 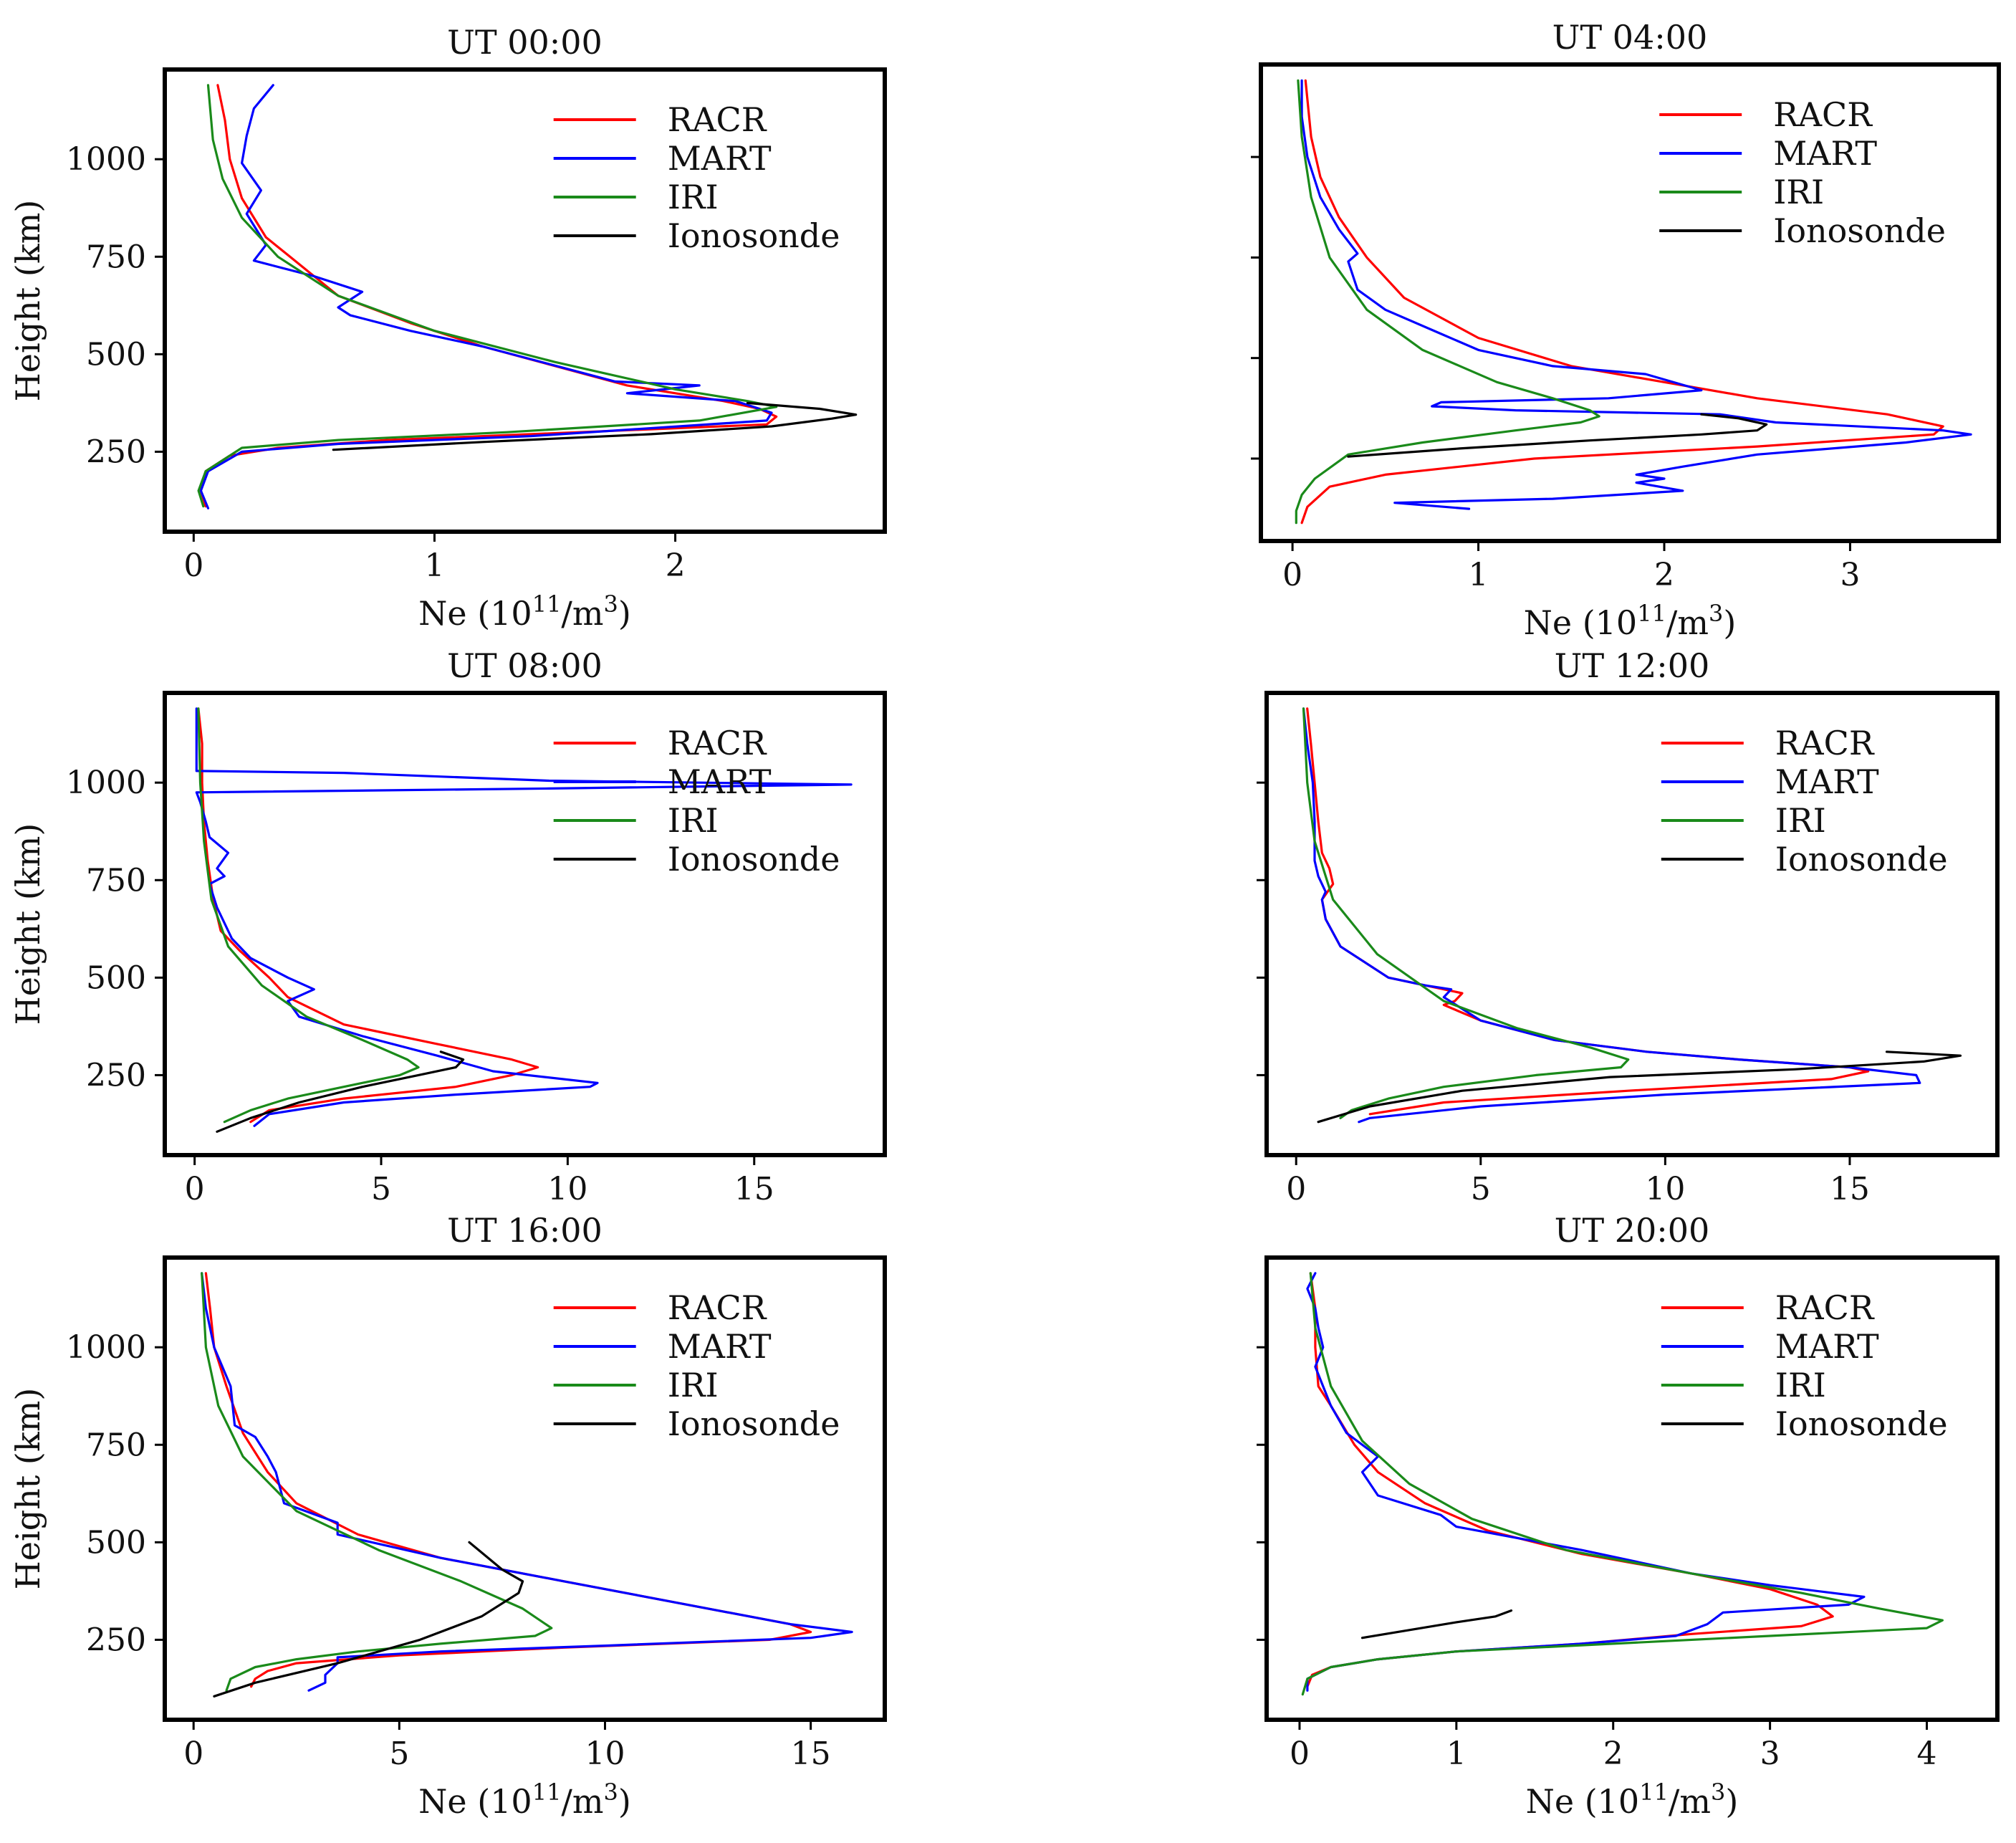 I want to click on panel-title: UT 08:00, so click(x=525, y=665).